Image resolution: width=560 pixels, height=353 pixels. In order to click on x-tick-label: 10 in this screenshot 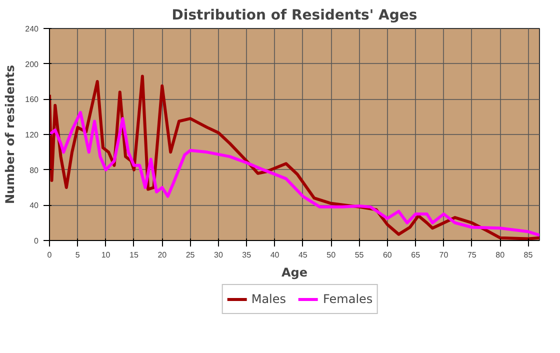, I will do `click(106, 255)`.